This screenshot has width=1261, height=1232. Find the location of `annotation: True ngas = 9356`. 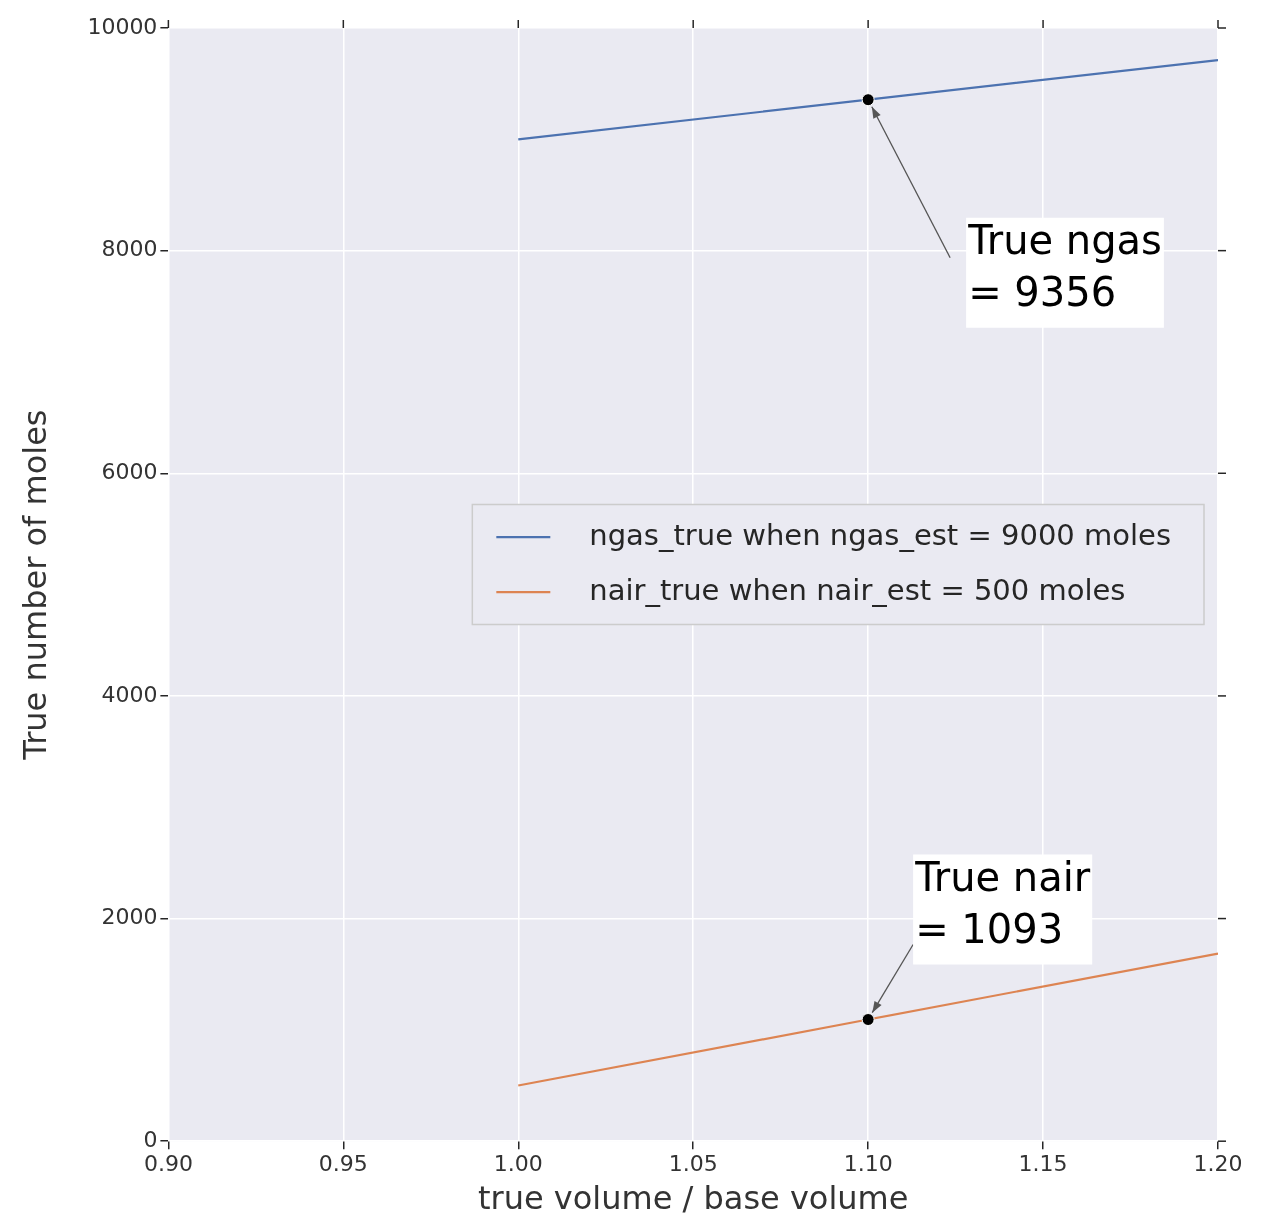

annotation: True ngas = 9356 is located at coordinates (1064, 266).